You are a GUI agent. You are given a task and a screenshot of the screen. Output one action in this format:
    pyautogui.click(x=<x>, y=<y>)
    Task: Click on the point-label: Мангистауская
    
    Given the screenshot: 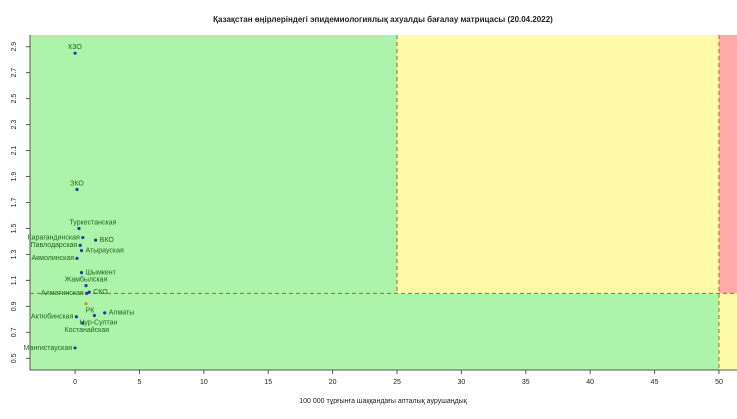 What is the action you would take?
    pyautogui.click(x=48, y=348)
    